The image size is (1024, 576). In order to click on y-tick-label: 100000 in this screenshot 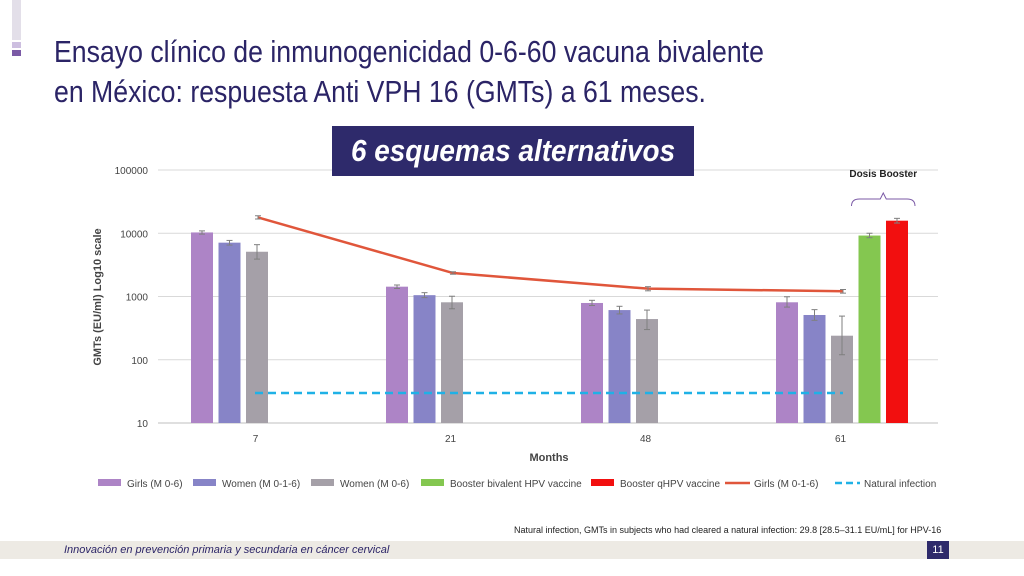, I will do `click(132, 171)`.